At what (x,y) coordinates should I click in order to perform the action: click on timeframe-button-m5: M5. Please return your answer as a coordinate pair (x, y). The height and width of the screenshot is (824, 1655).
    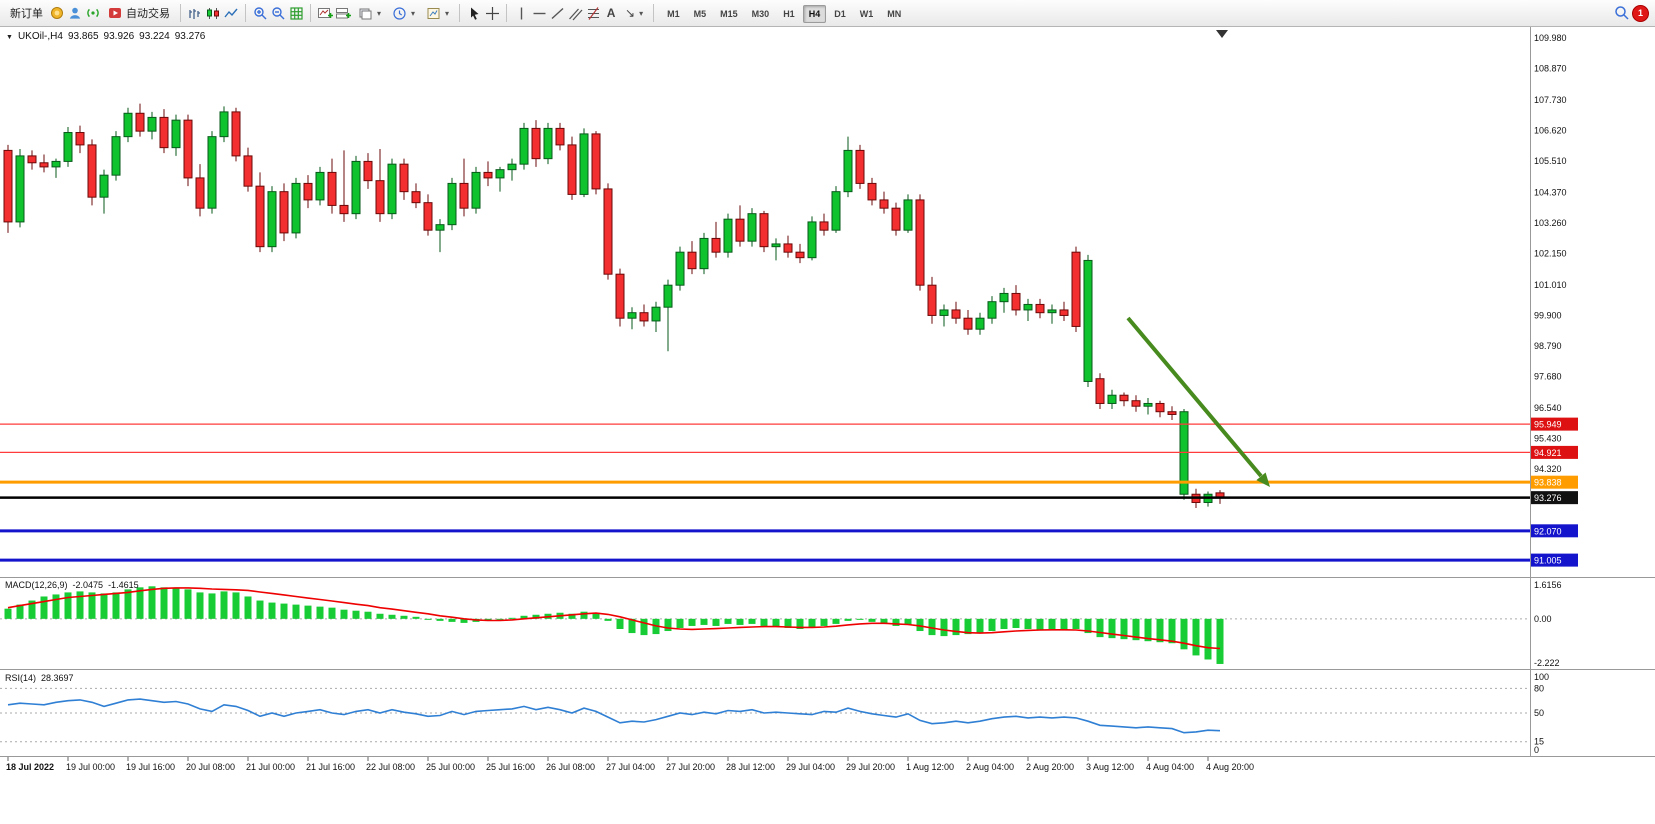
    Looking at the image, I should click on (700, 14).